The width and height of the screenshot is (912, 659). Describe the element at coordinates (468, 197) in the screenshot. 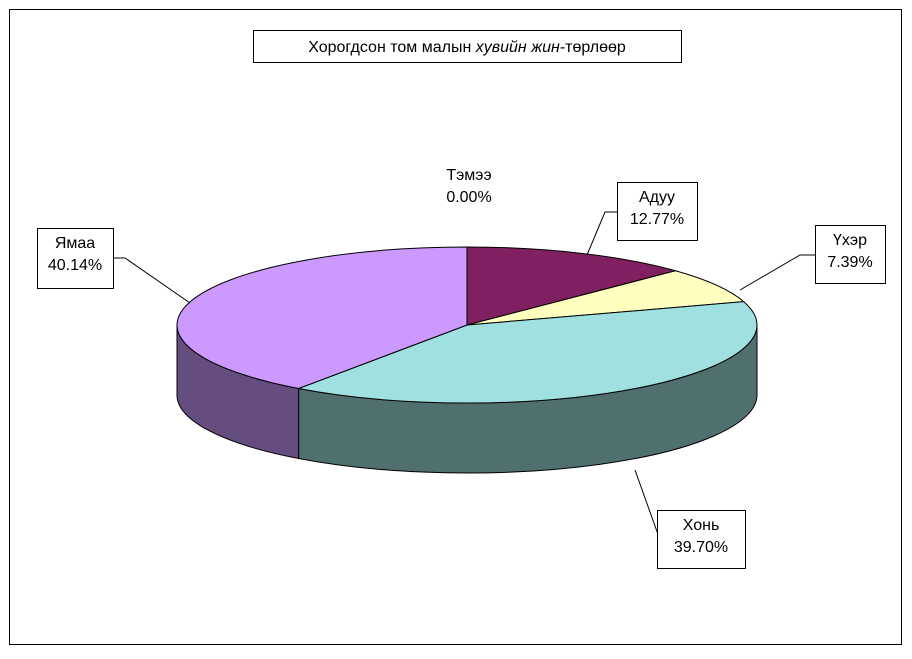

I see `slice-value-label: 0.00%` at that location.